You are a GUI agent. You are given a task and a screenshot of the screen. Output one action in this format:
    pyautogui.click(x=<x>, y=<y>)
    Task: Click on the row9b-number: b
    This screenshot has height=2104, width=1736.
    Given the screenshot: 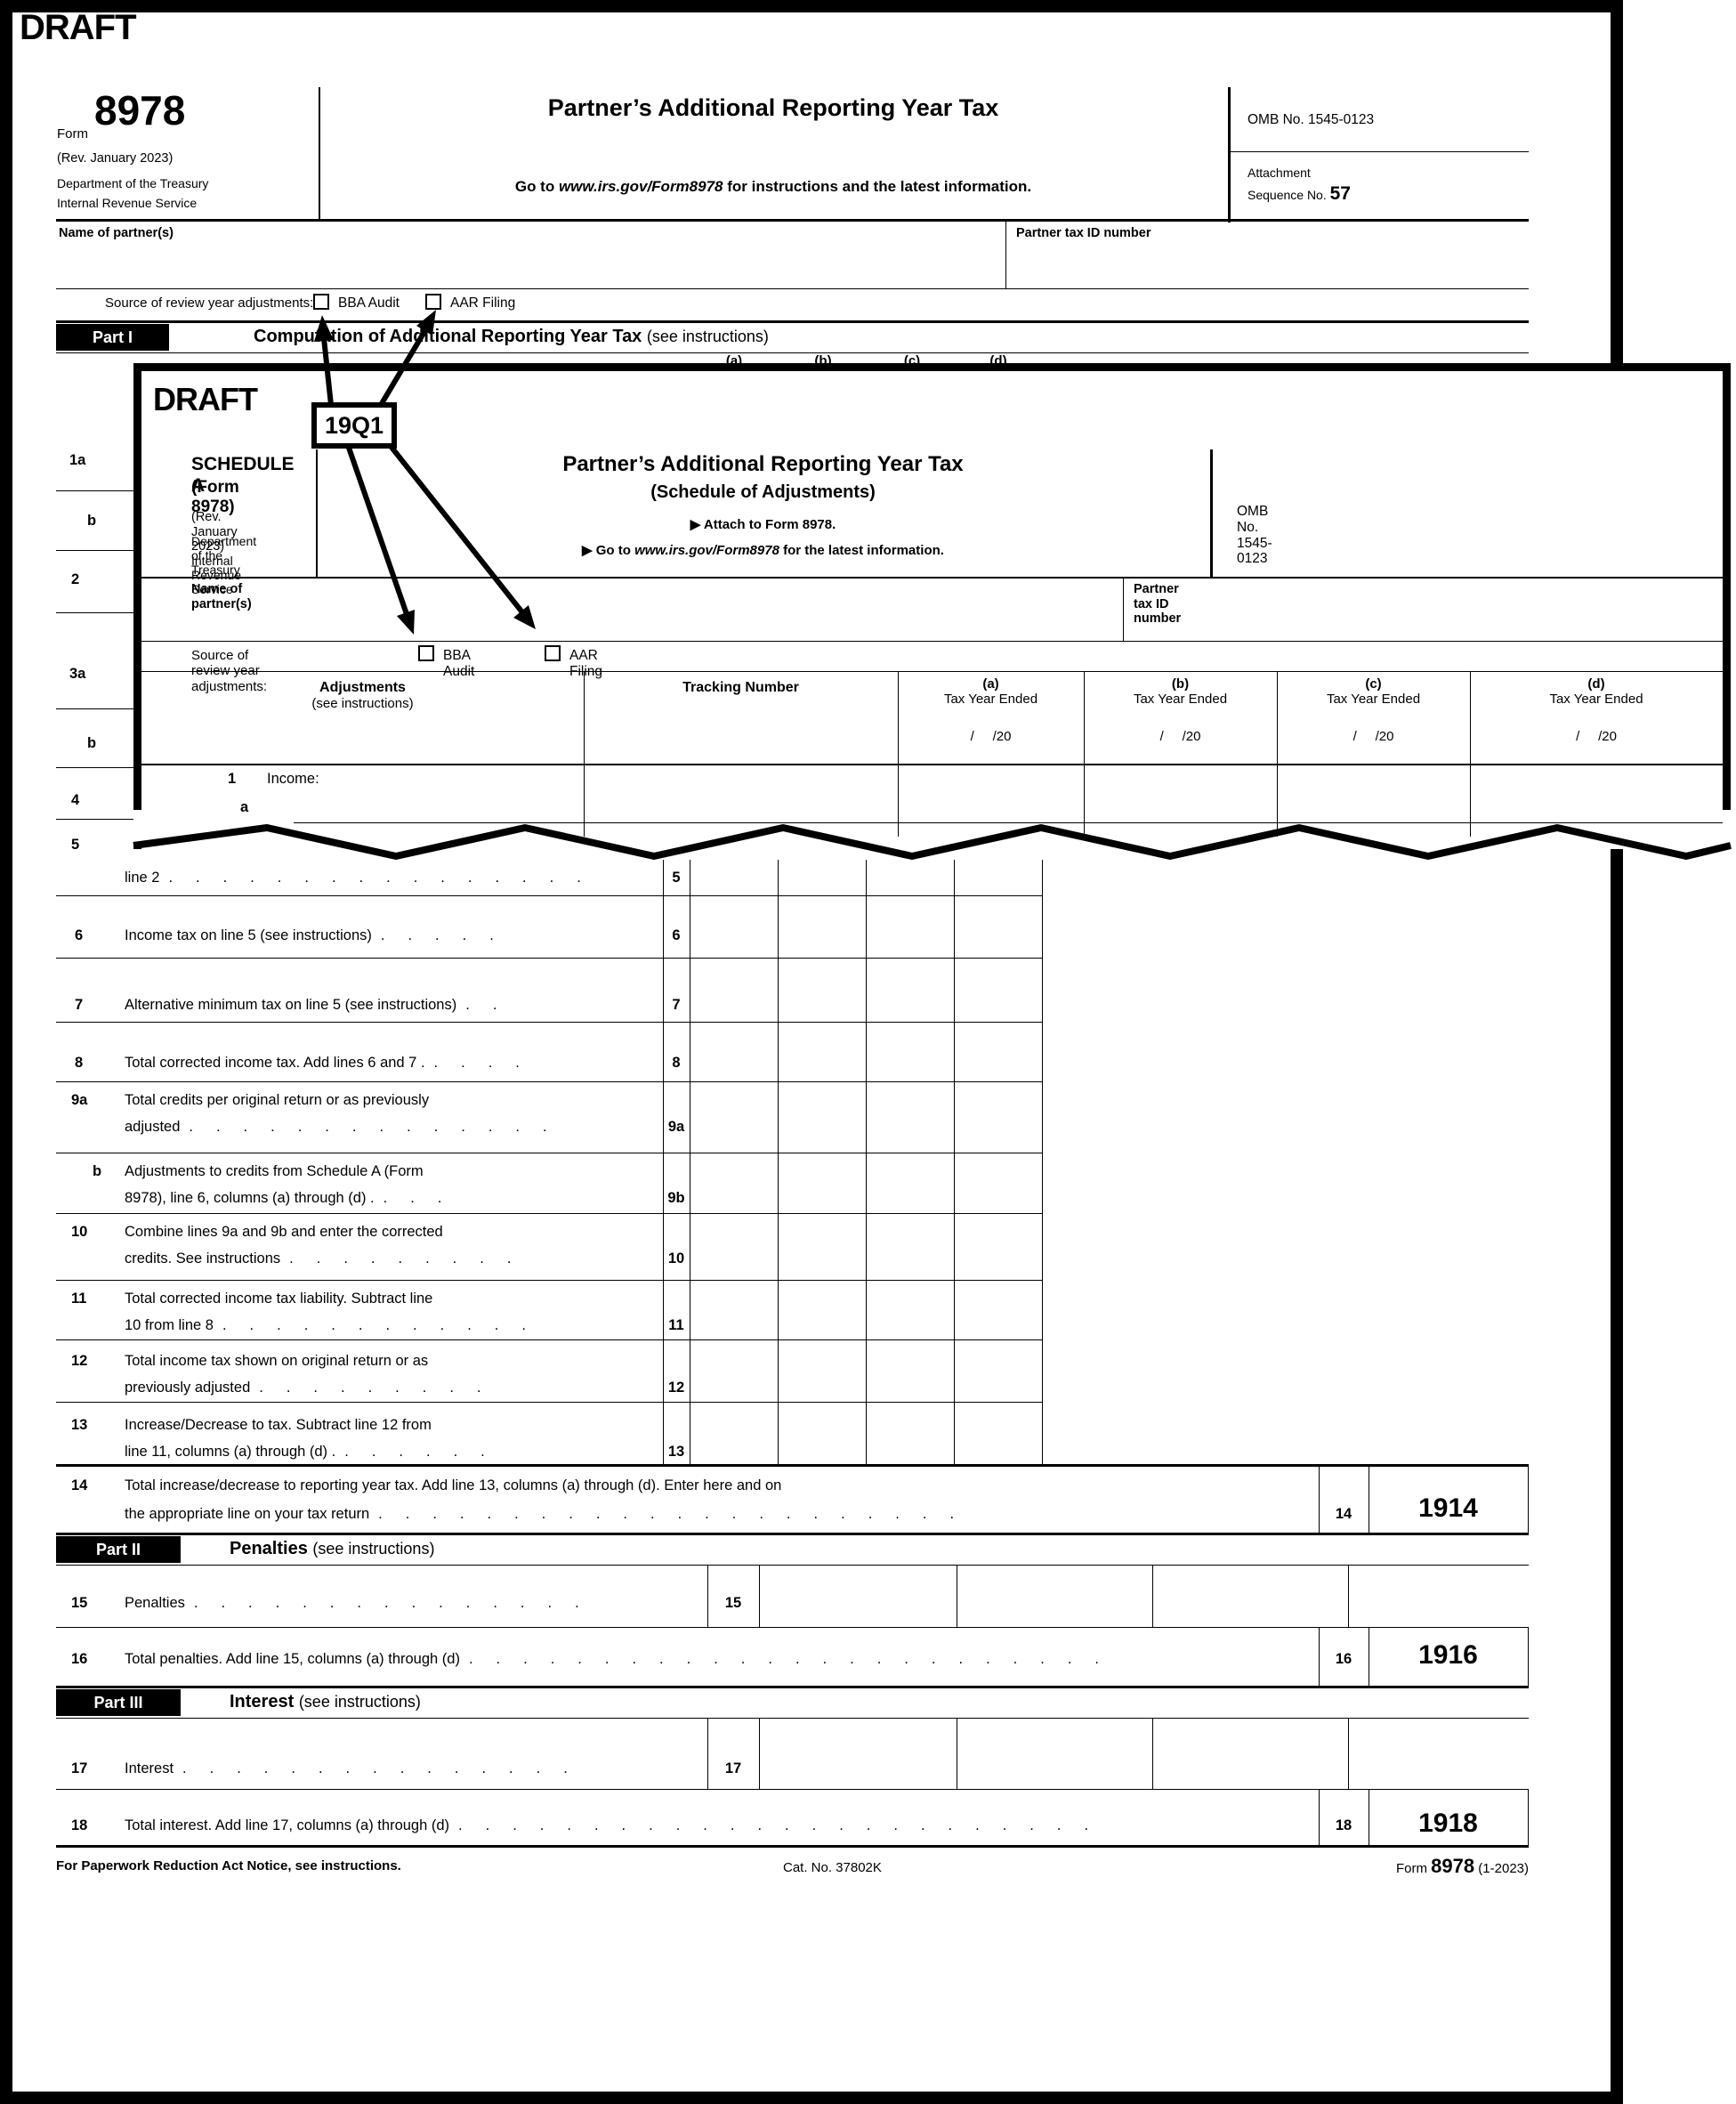 What is the action you would take?
    pyautogui.click(x=97, y=1171)
    